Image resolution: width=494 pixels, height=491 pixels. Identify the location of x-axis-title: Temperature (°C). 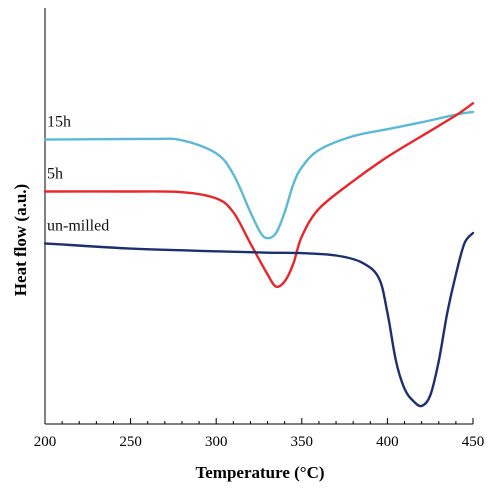
(259, 472).